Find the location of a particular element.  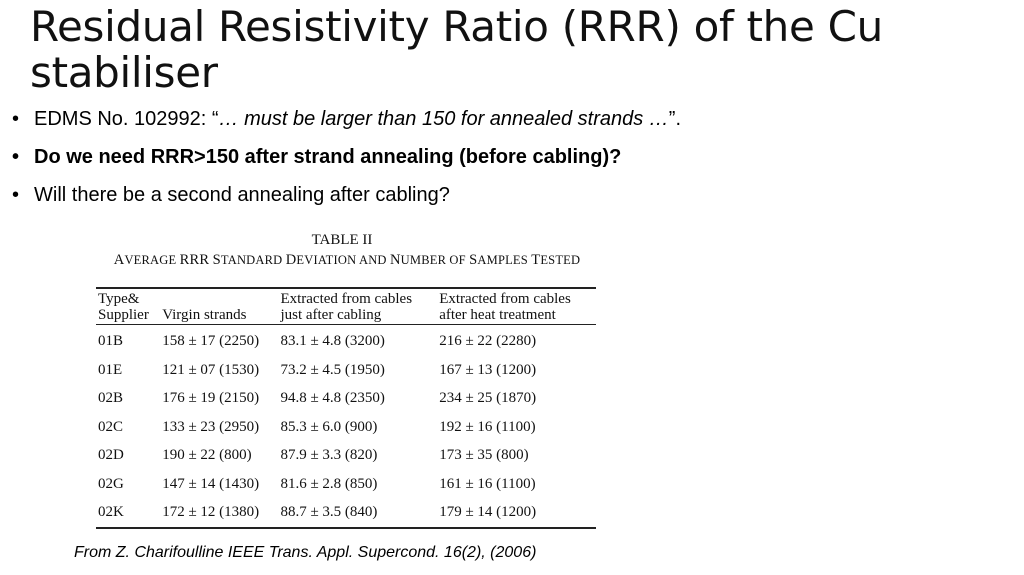

caption-word-cap: RRR is located at coordinates (194, 260).